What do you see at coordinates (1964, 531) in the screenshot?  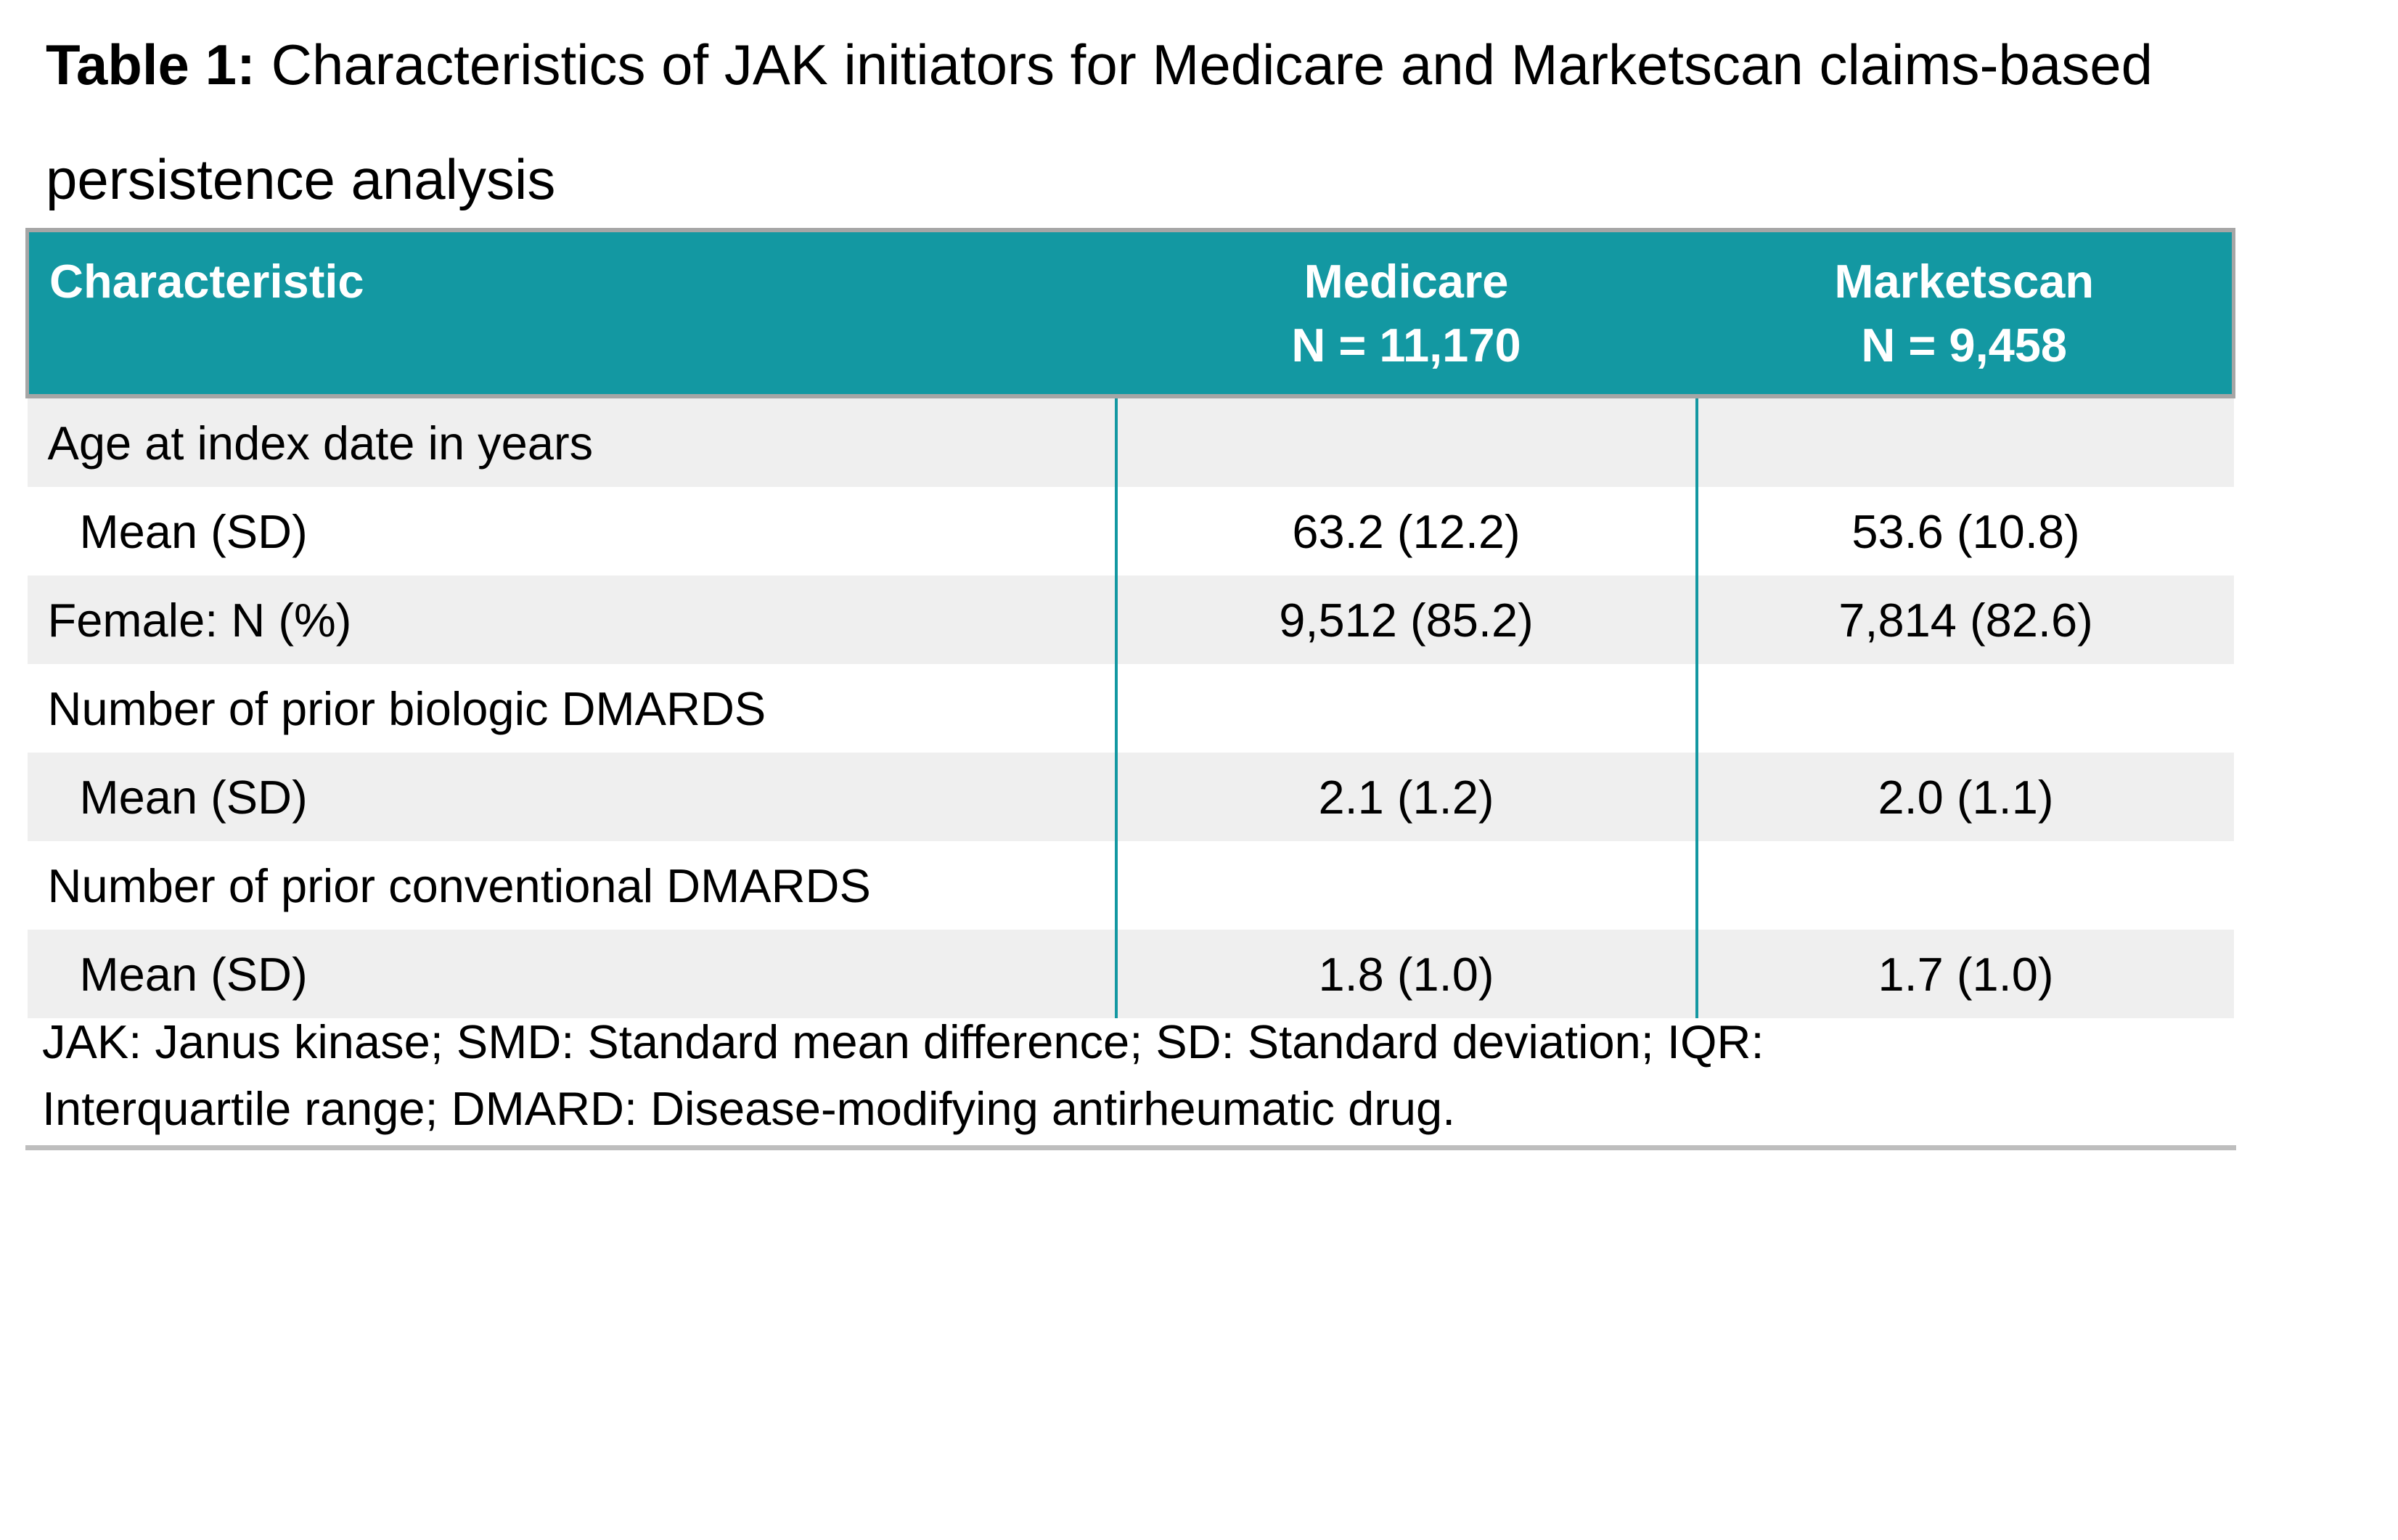 I see `marketscan-value: 53.6 (10.8)` at bounding box center [1964, 531].